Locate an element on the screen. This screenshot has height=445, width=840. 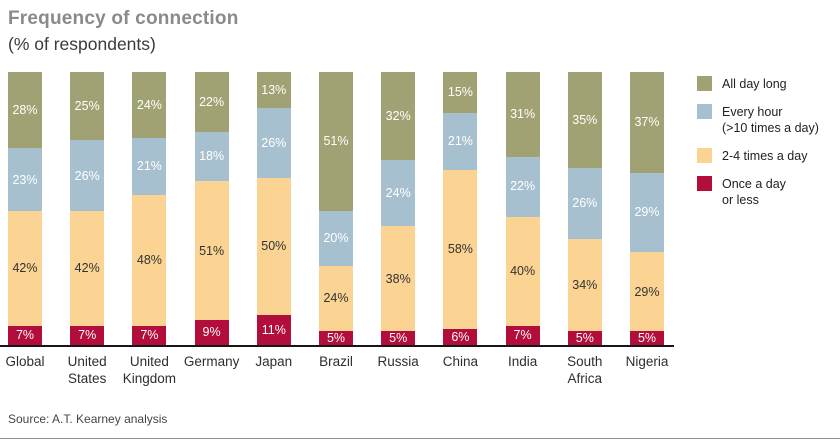
chart-title: Frequency of connection is located at coordinates (123, 18).